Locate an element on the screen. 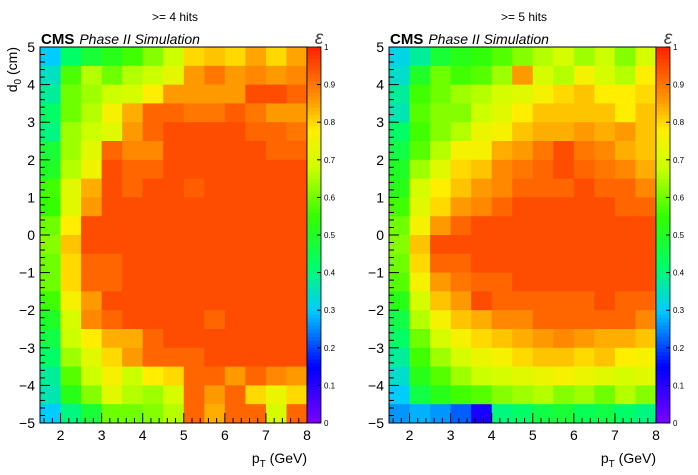 This screenshot has width=698, height=475. y-label-unit: (cm) is located at coordinates (12, 63).